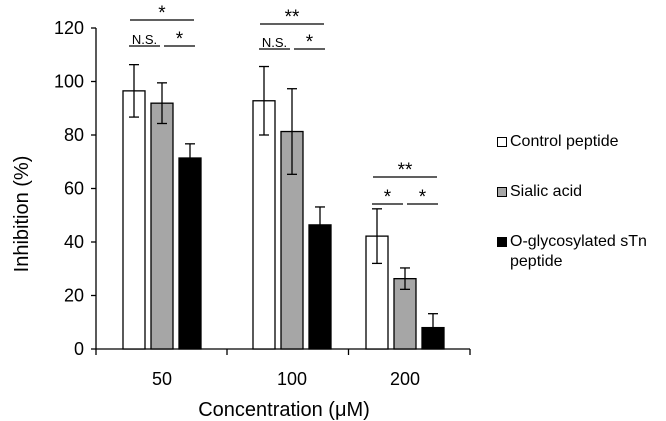  What do you see at coordinates (22, 214) in the screenshot?
I see `y-axis-title: Inhibition (%)` at bounding box center [22, 214].